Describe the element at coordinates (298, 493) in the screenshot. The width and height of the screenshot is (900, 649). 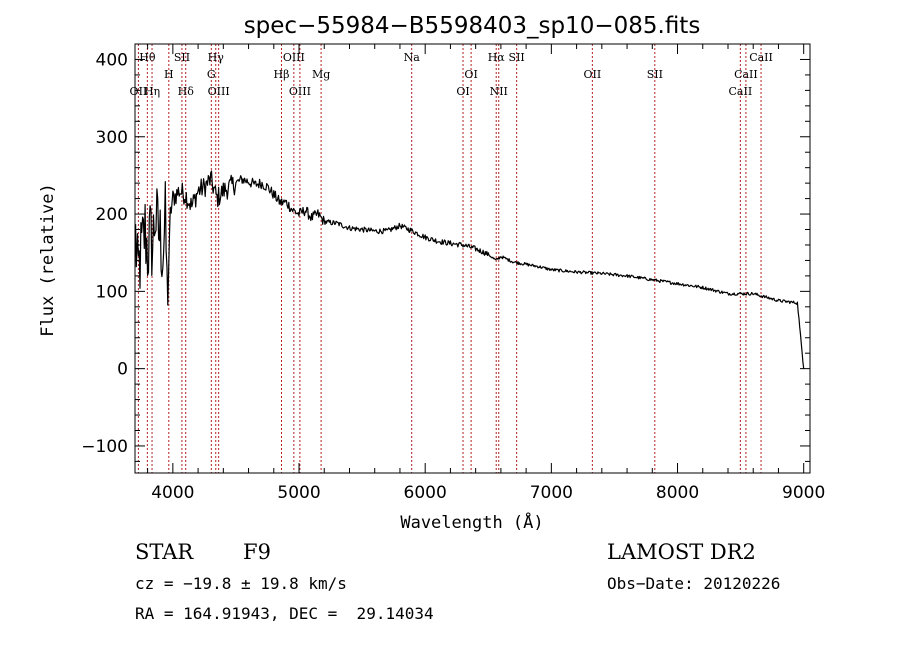
I see `x-tick-label: 5000` at that location.